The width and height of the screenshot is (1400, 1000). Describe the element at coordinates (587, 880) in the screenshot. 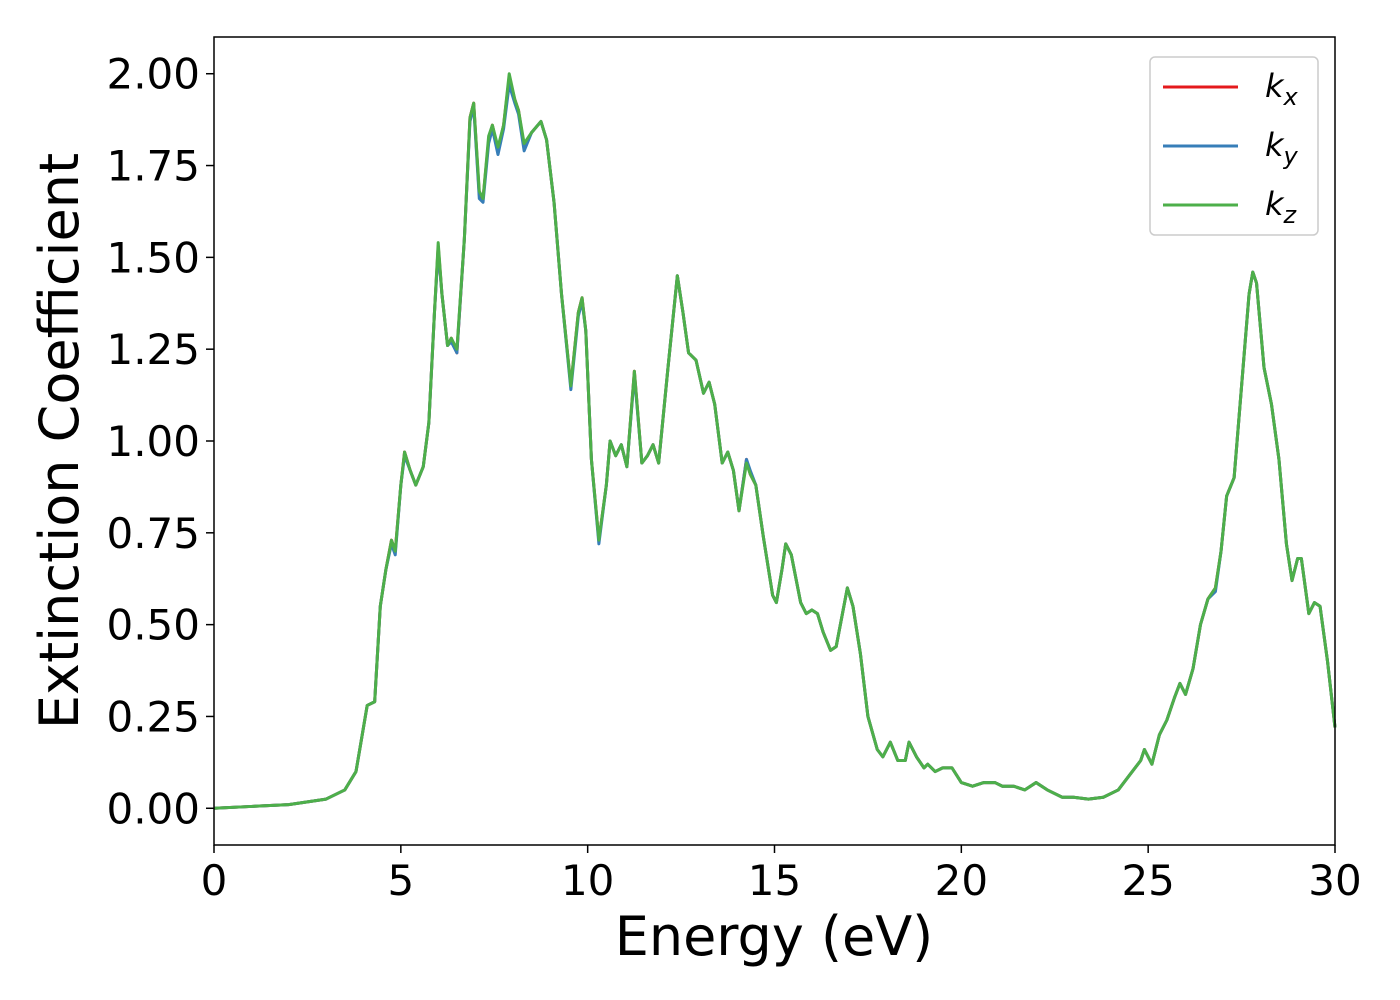

I see `x-tick-label: 10` at that location.